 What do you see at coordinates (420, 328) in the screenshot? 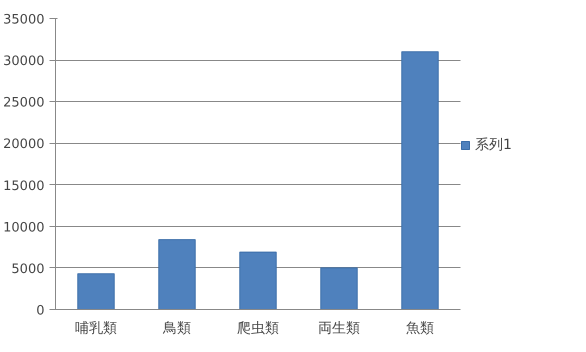
I see `x-tick-label: 魚類` at bounding box center [420, 328].